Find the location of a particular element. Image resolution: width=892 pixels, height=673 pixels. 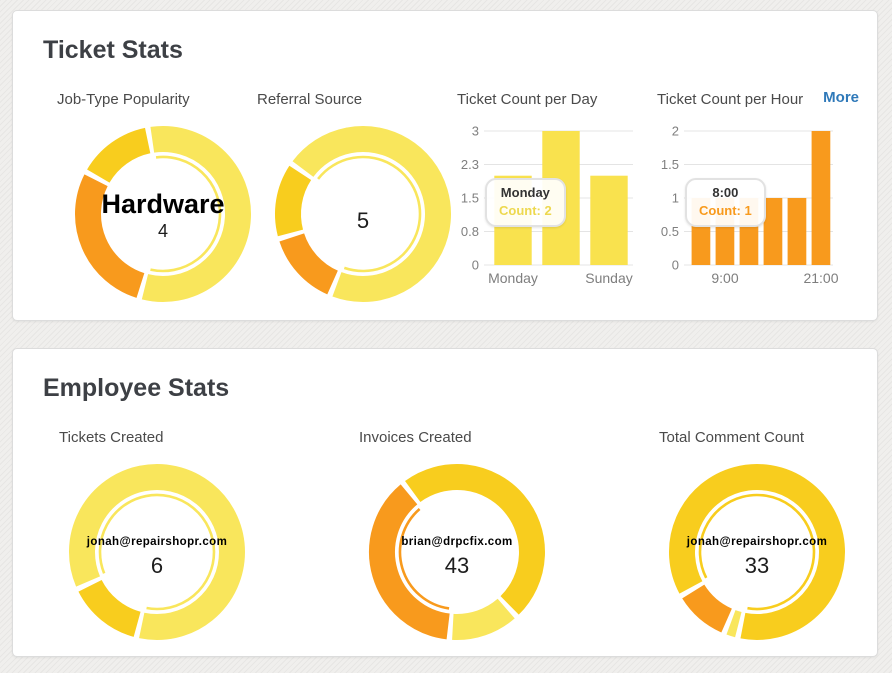

total-comment-count-donut is located at coordinates (757, 552).